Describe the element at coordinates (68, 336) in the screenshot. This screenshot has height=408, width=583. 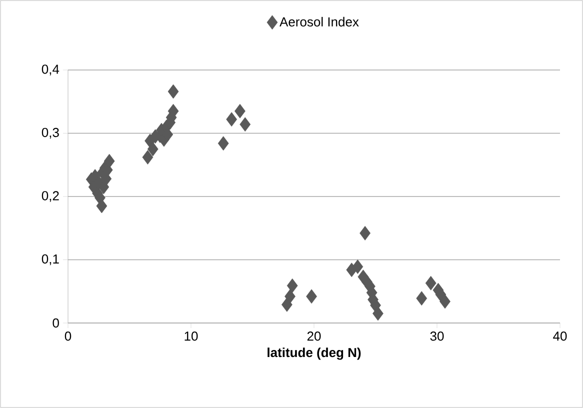
I see `x-tick-label: 0` at that location.